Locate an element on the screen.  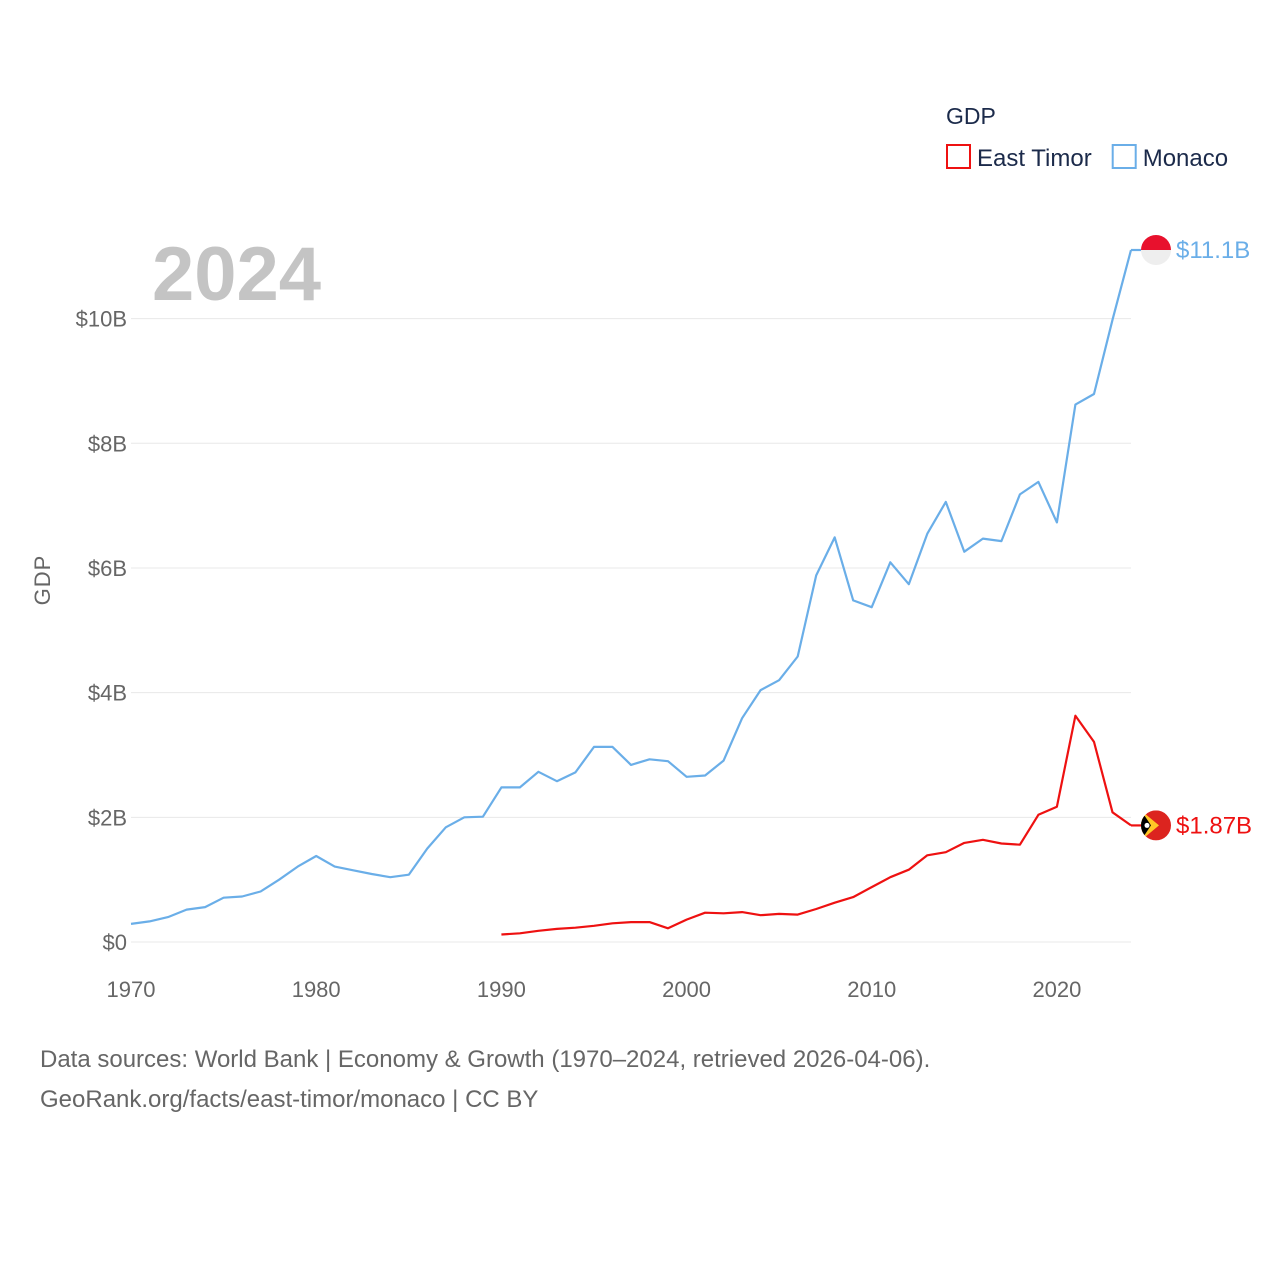
y-tick-label: $8B is located at coordinates (107, 443).